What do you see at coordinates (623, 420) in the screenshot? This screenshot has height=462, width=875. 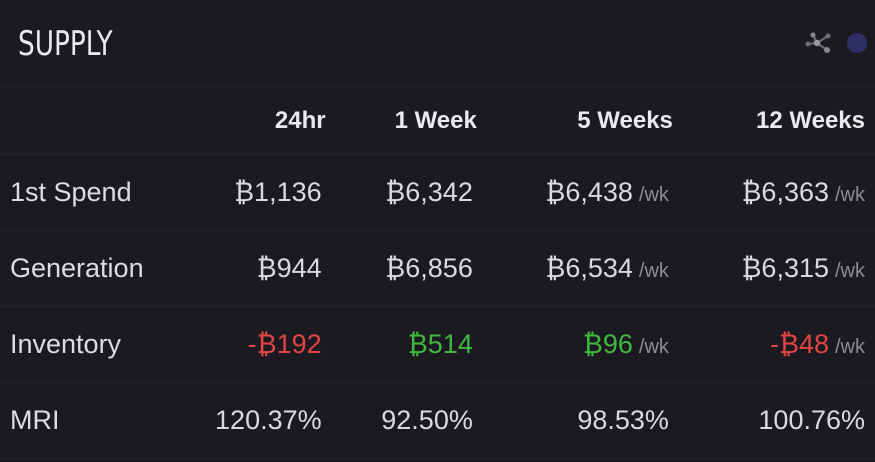 I see `cell-value: 98.53%` at bounding box center [623, 420].